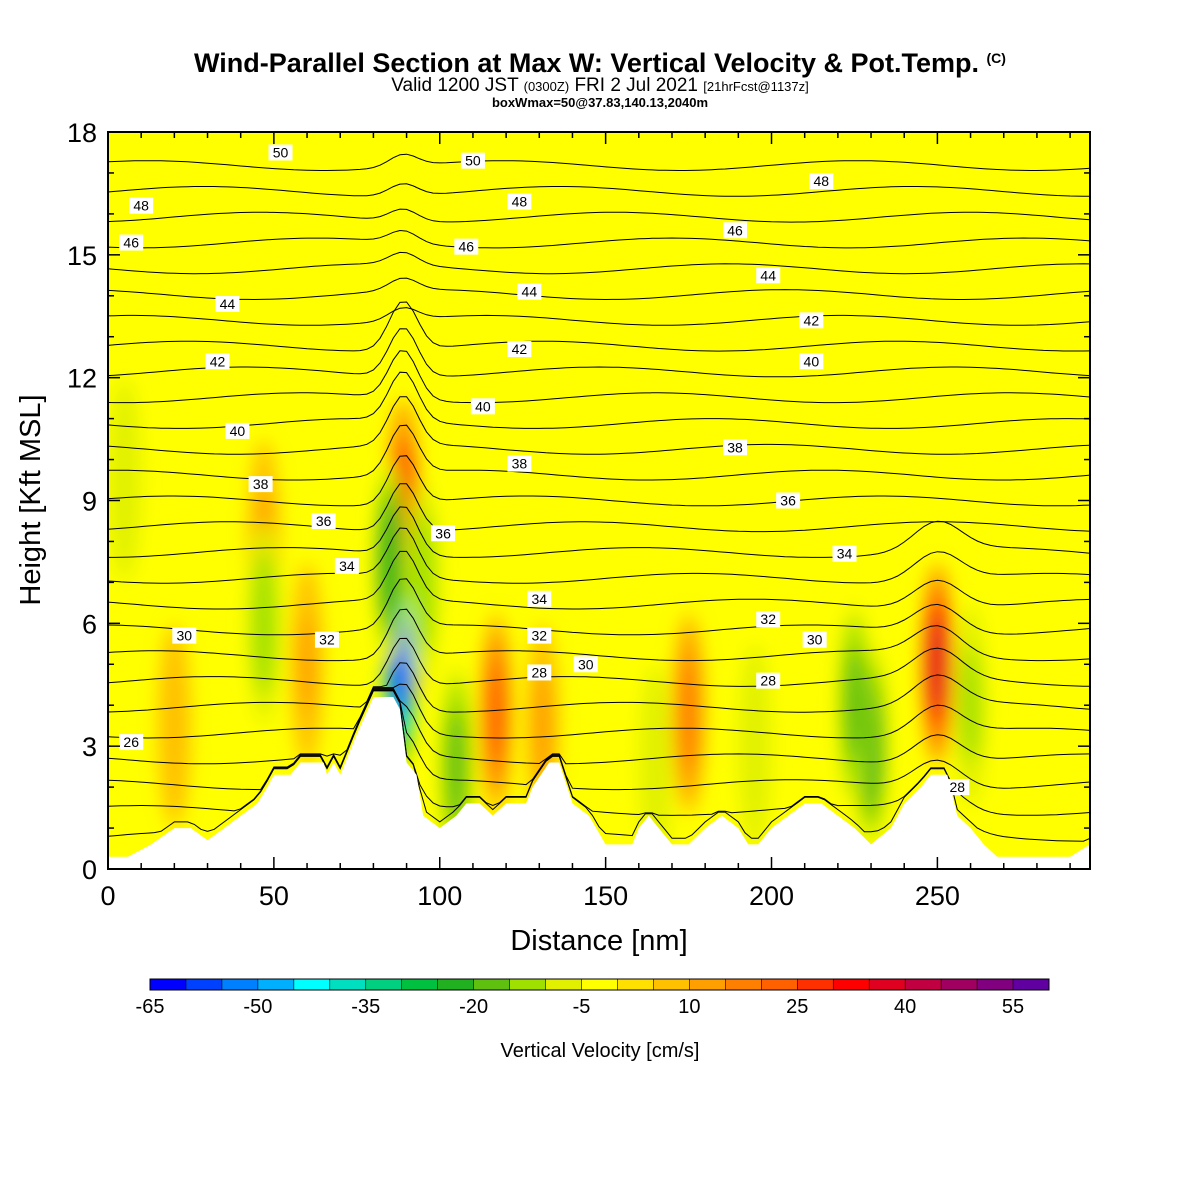 Image resolution: width=1200 pixels, height=1200 pixels. Describe the element at coordinates (756, 86) in the screenshot. I see `forecast-info: [21hrFcst@1137z]` at that location.